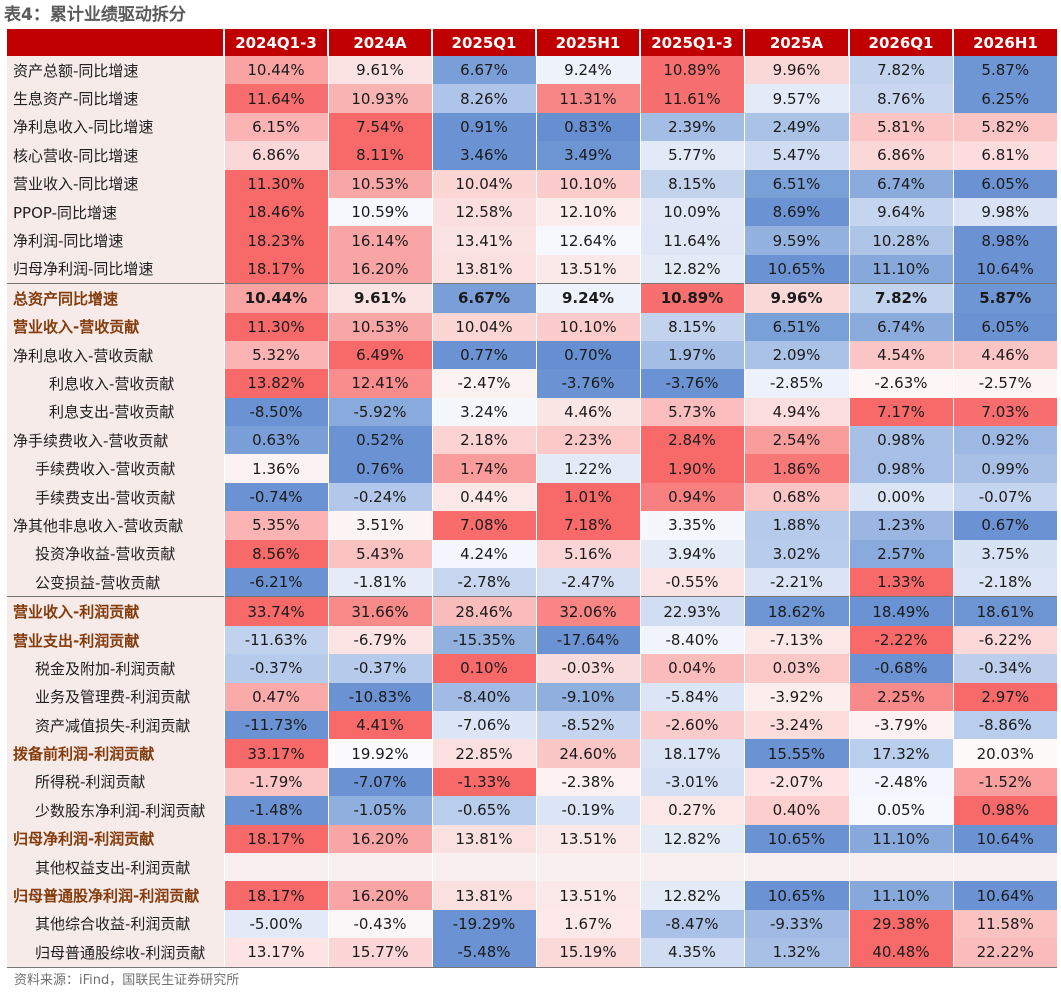 This screenshot has width=1061, height=992. Describe the element at coordinates (275, 640) in the screenshot. I see `value-cell: -11.63%` at that location.